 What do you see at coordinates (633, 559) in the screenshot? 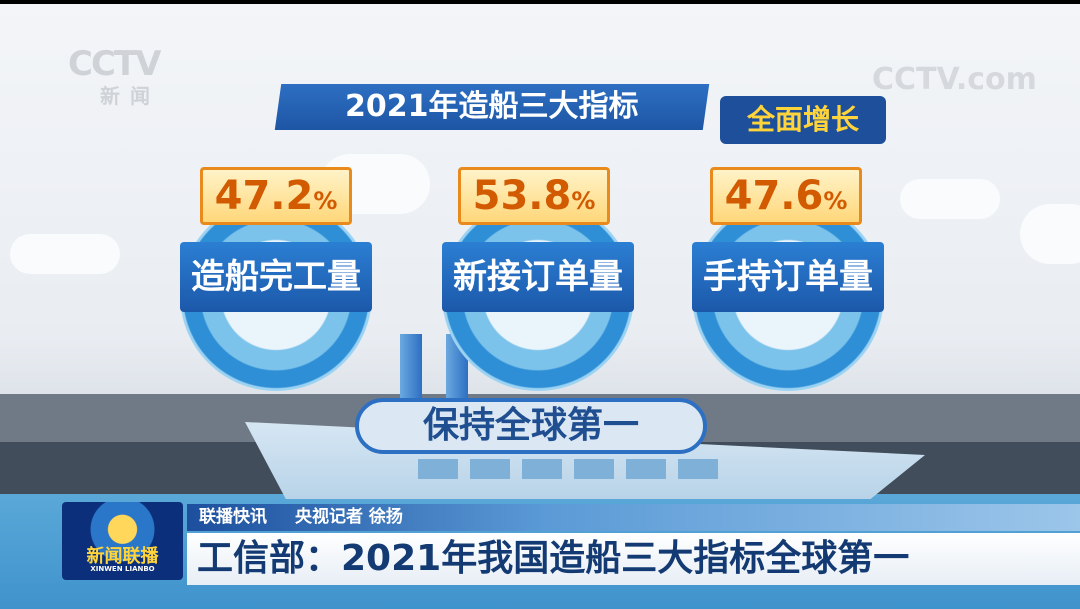
I see `headline: 工信部：2021年我国造船三大指标全球第一` at bounding box center [633, 559].